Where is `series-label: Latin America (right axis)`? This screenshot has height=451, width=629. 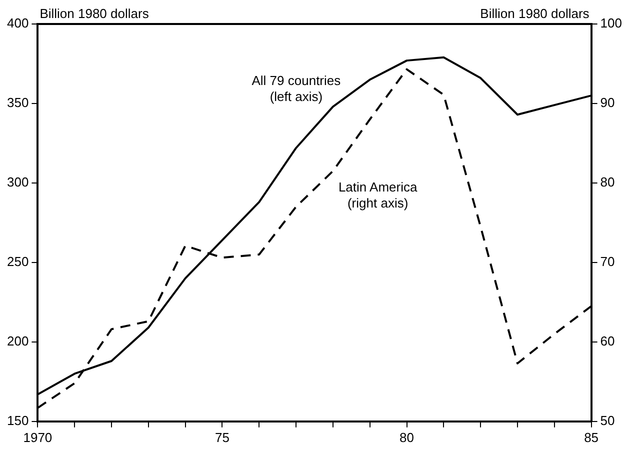
series-label: Latin America (right axis) is located at coordinates (378, 194).